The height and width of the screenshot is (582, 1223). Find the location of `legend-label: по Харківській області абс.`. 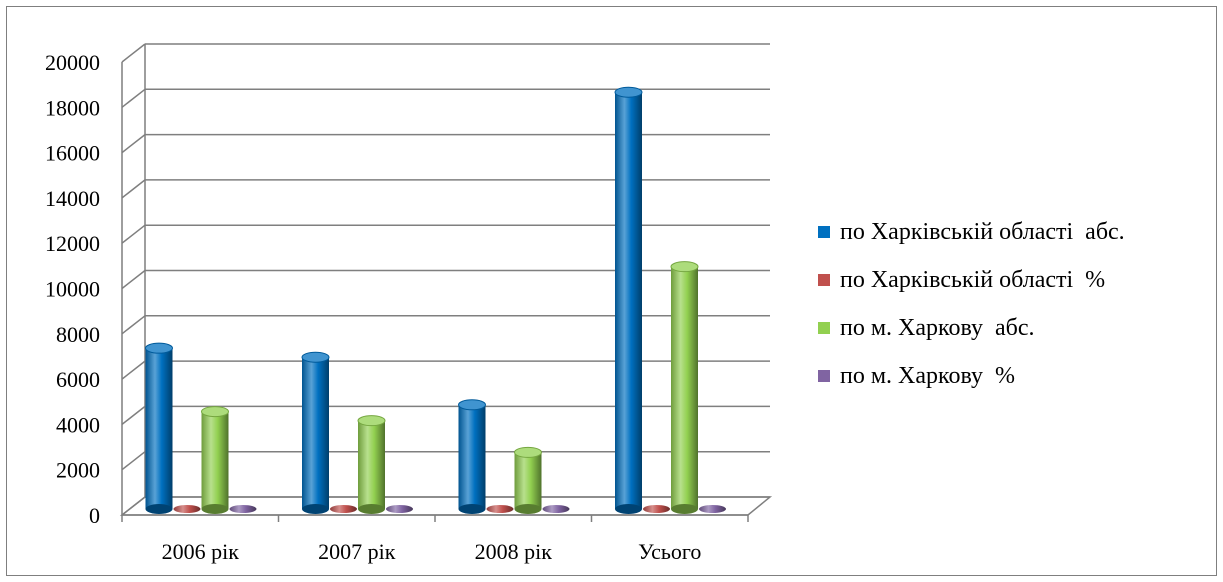

legend-label: по Харківській області абс. is located at coordinates (982, 231).